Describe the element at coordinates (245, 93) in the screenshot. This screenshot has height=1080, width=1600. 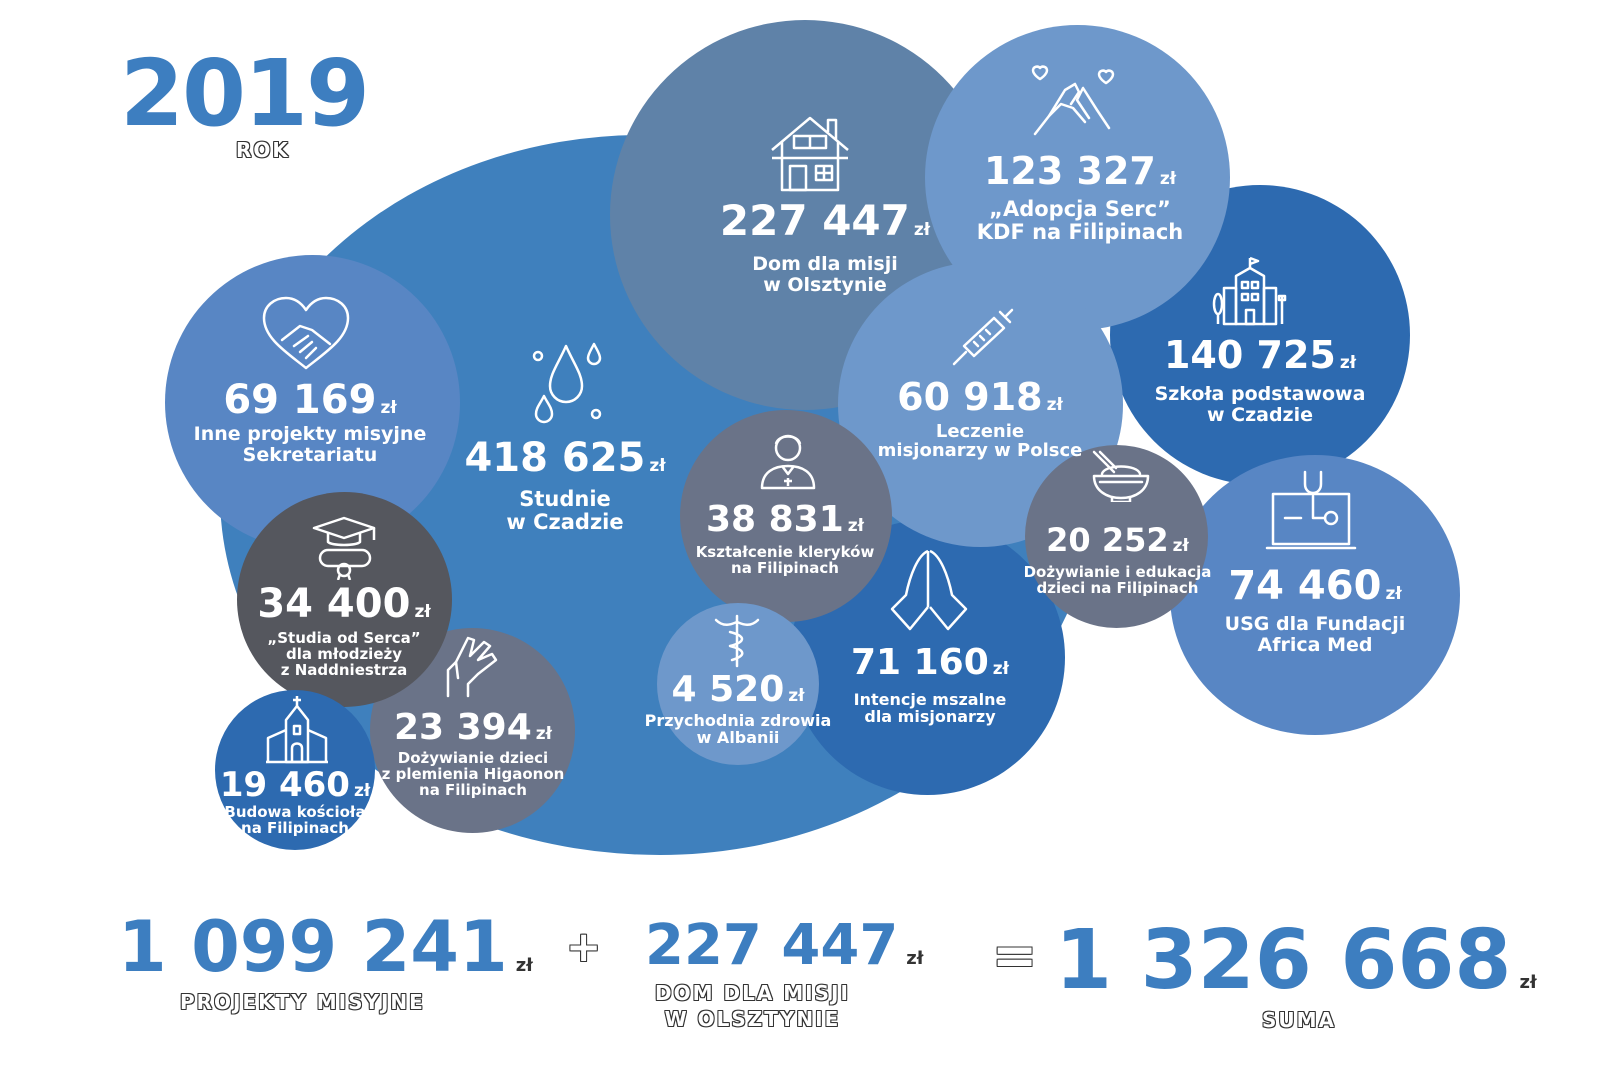
I see `year-title: 2019` at that location.